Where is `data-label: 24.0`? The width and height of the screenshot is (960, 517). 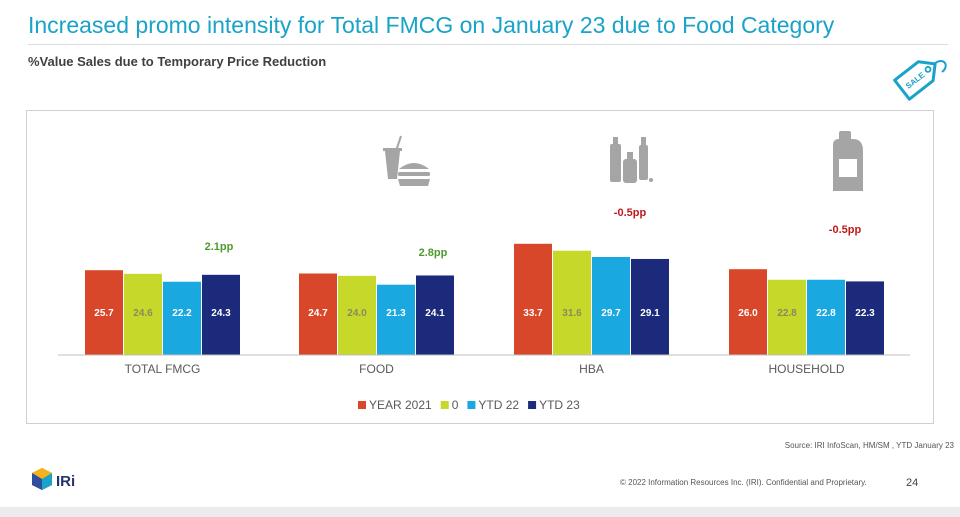
data-label: 24.0 is located at coordinates (357, 313).